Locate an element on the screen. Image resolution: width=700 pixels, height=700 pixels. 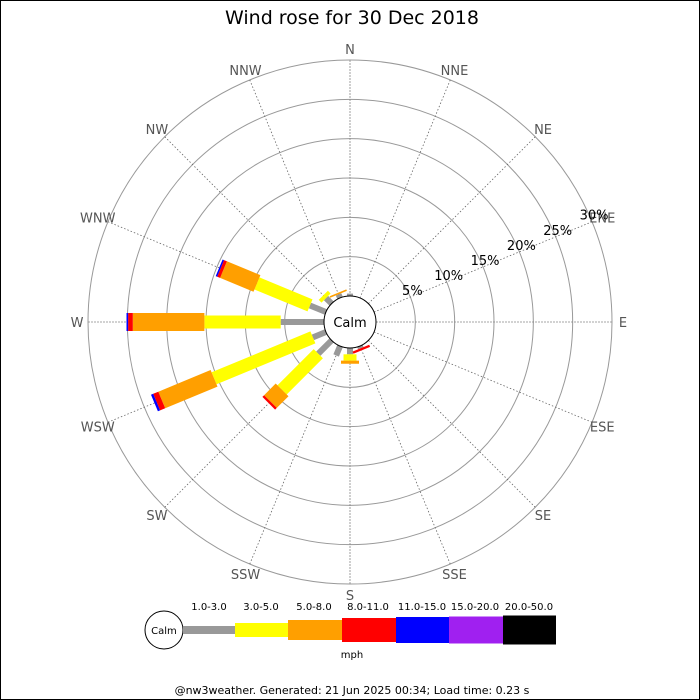
legend-unit: mph is located at coordinates (352, 655).